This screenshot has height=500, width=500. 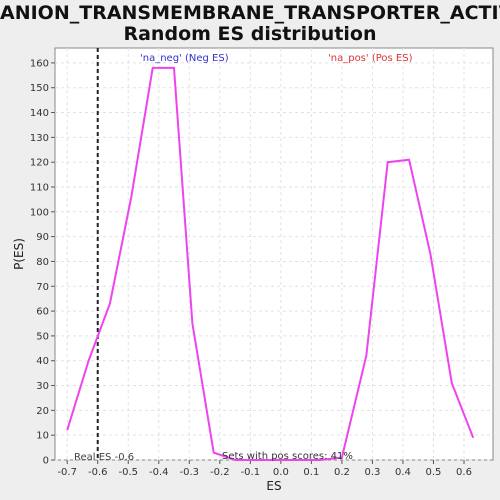 I want to click on x-tick-label: -0.4, so click(x=159, y=472).